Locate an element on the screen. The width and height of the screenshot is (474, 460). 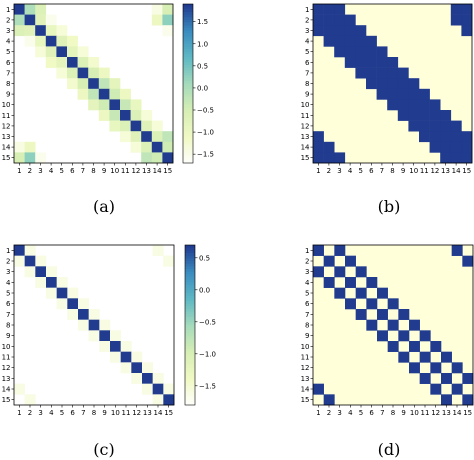
y-tick-label: 15 is located at coordinates (305, 400).